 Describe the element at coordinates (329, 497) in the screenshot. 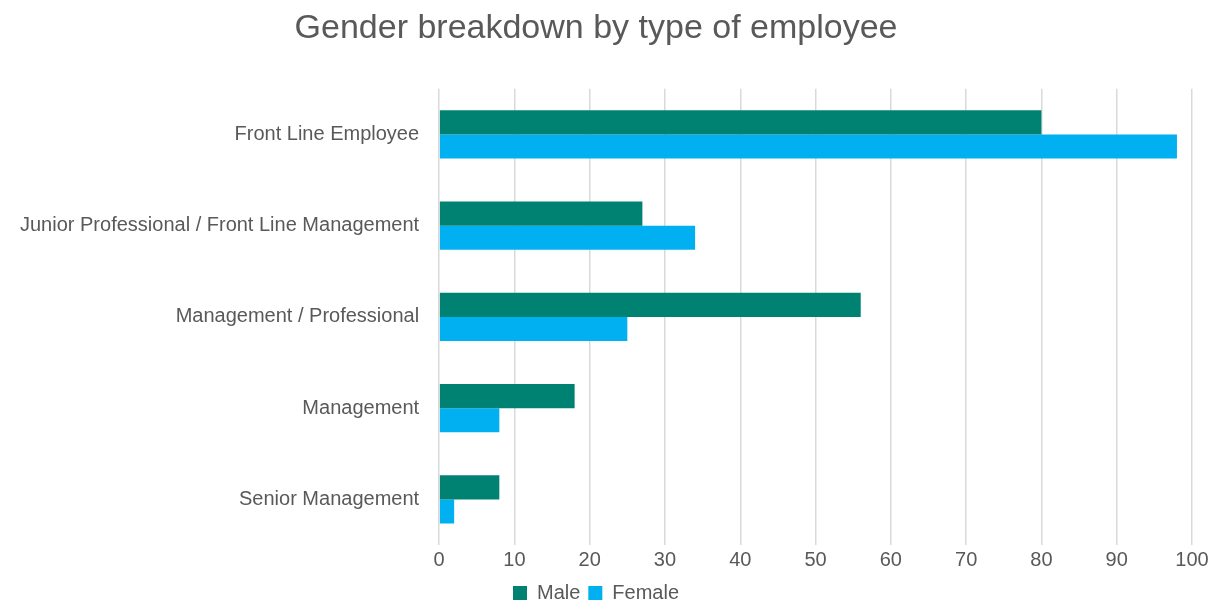

I see `y-tick-label: Senior Management` at that location.